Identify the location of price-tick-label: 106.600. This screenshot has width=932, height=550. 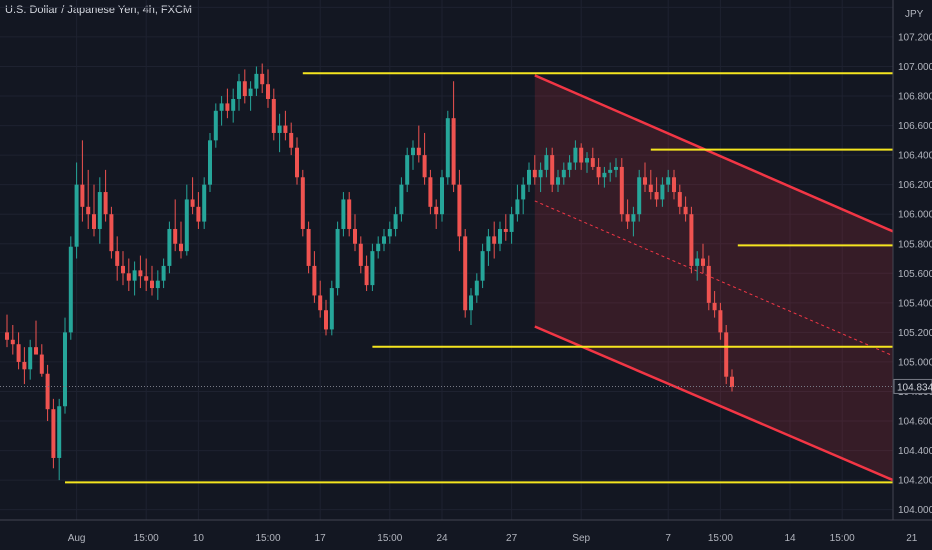
(915, 126).